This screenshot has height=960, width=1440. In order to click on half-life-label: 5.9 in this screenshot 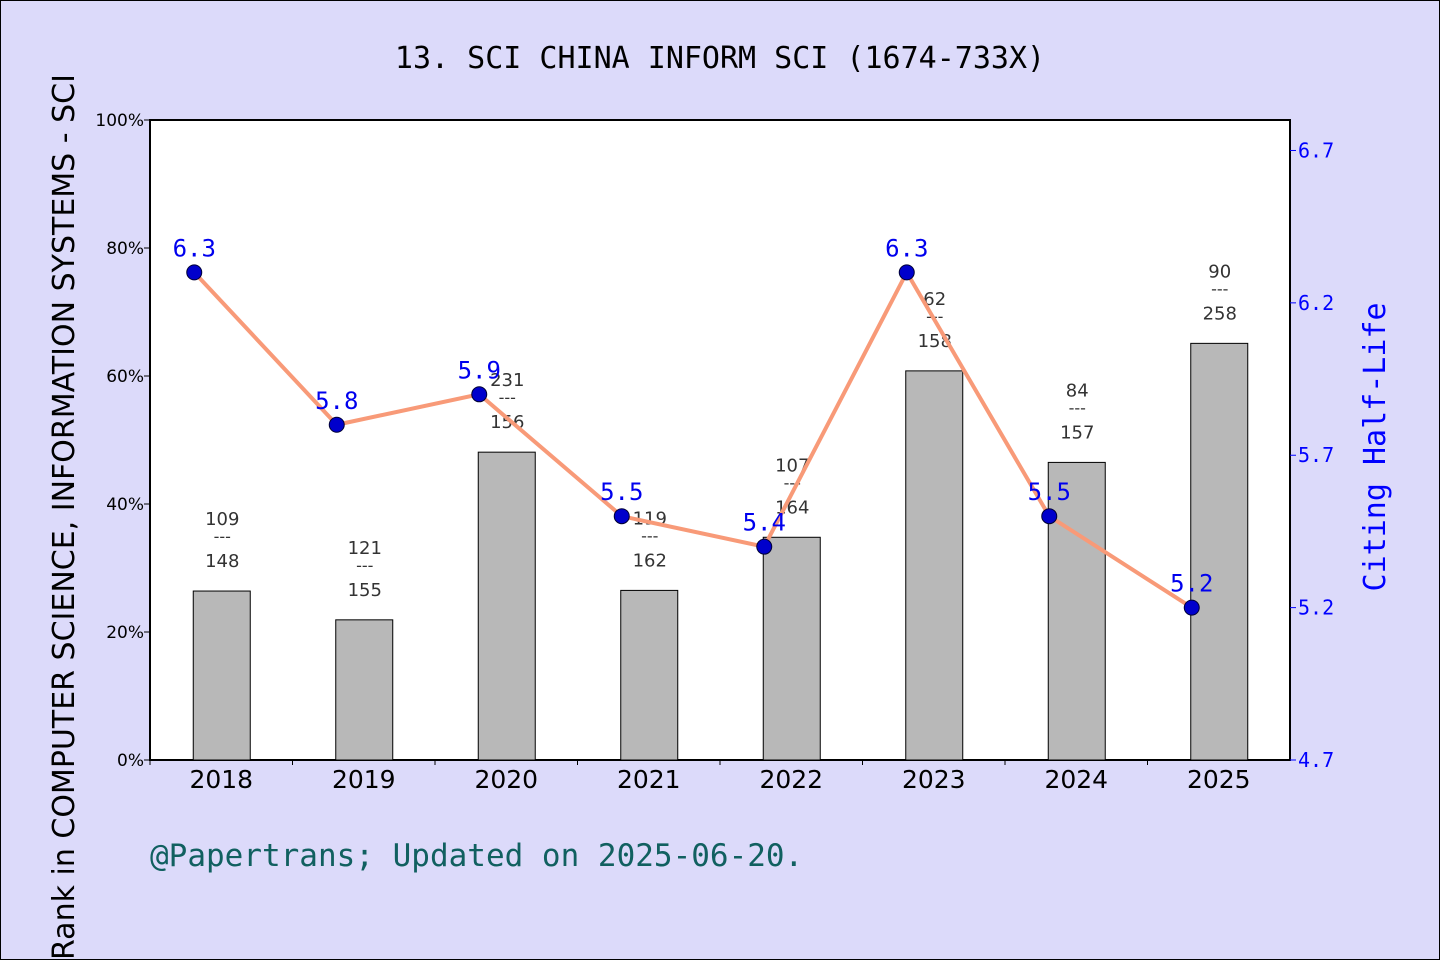, I will do `click(479, 370)`.